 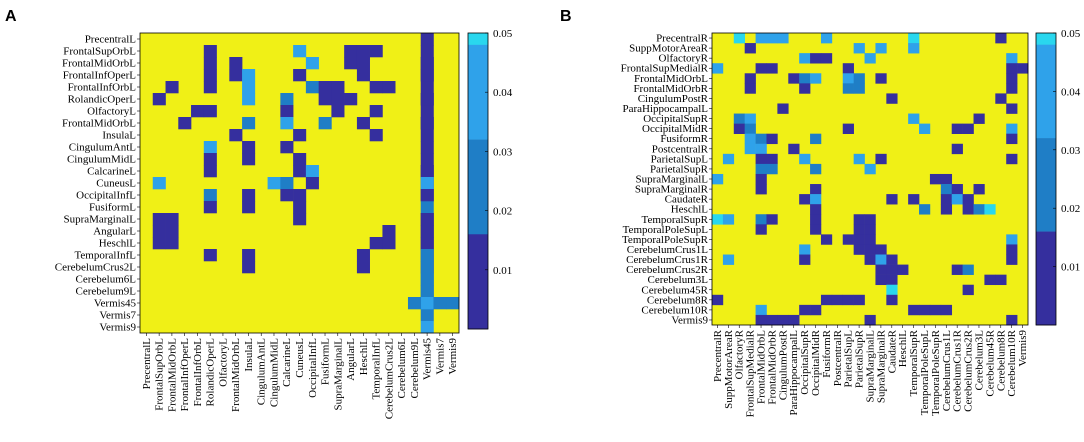 I want to click on panel-label-a: A, so click(x=11, y=16).